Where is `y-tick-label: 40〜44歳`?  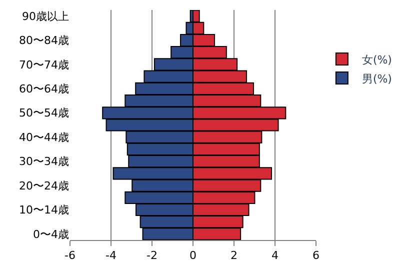
y-tick-label: 40〜44歳 is located at coordinates (44, 137).